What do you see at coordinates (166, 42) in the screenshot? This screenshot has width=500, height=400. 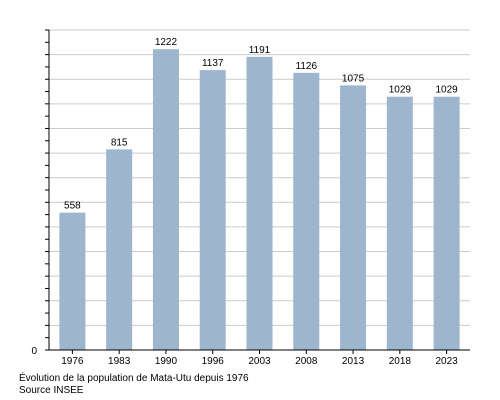 I see `bar-value-label: 1222` at bounding box center [166, 42].